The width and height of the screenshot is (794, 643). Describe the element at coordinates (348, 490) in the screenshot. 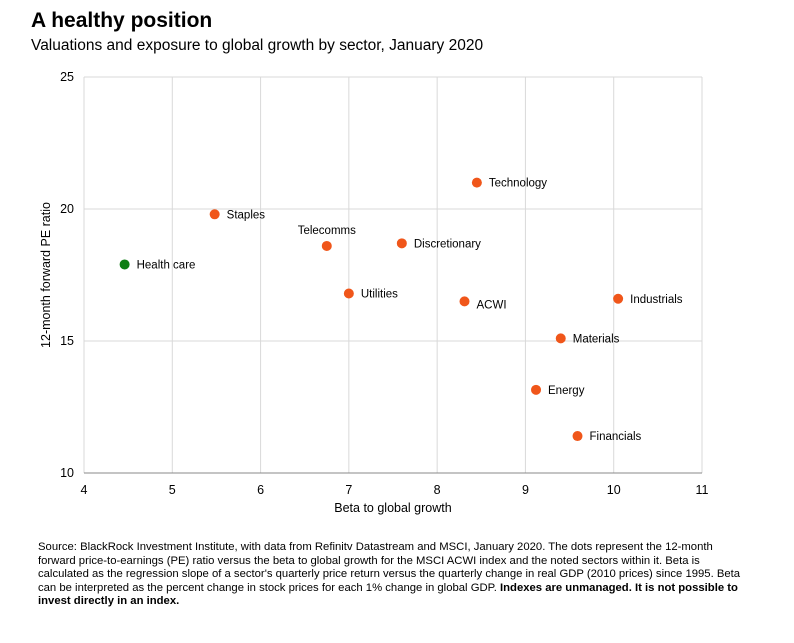

I see `x-tick-label: 7` at that location.